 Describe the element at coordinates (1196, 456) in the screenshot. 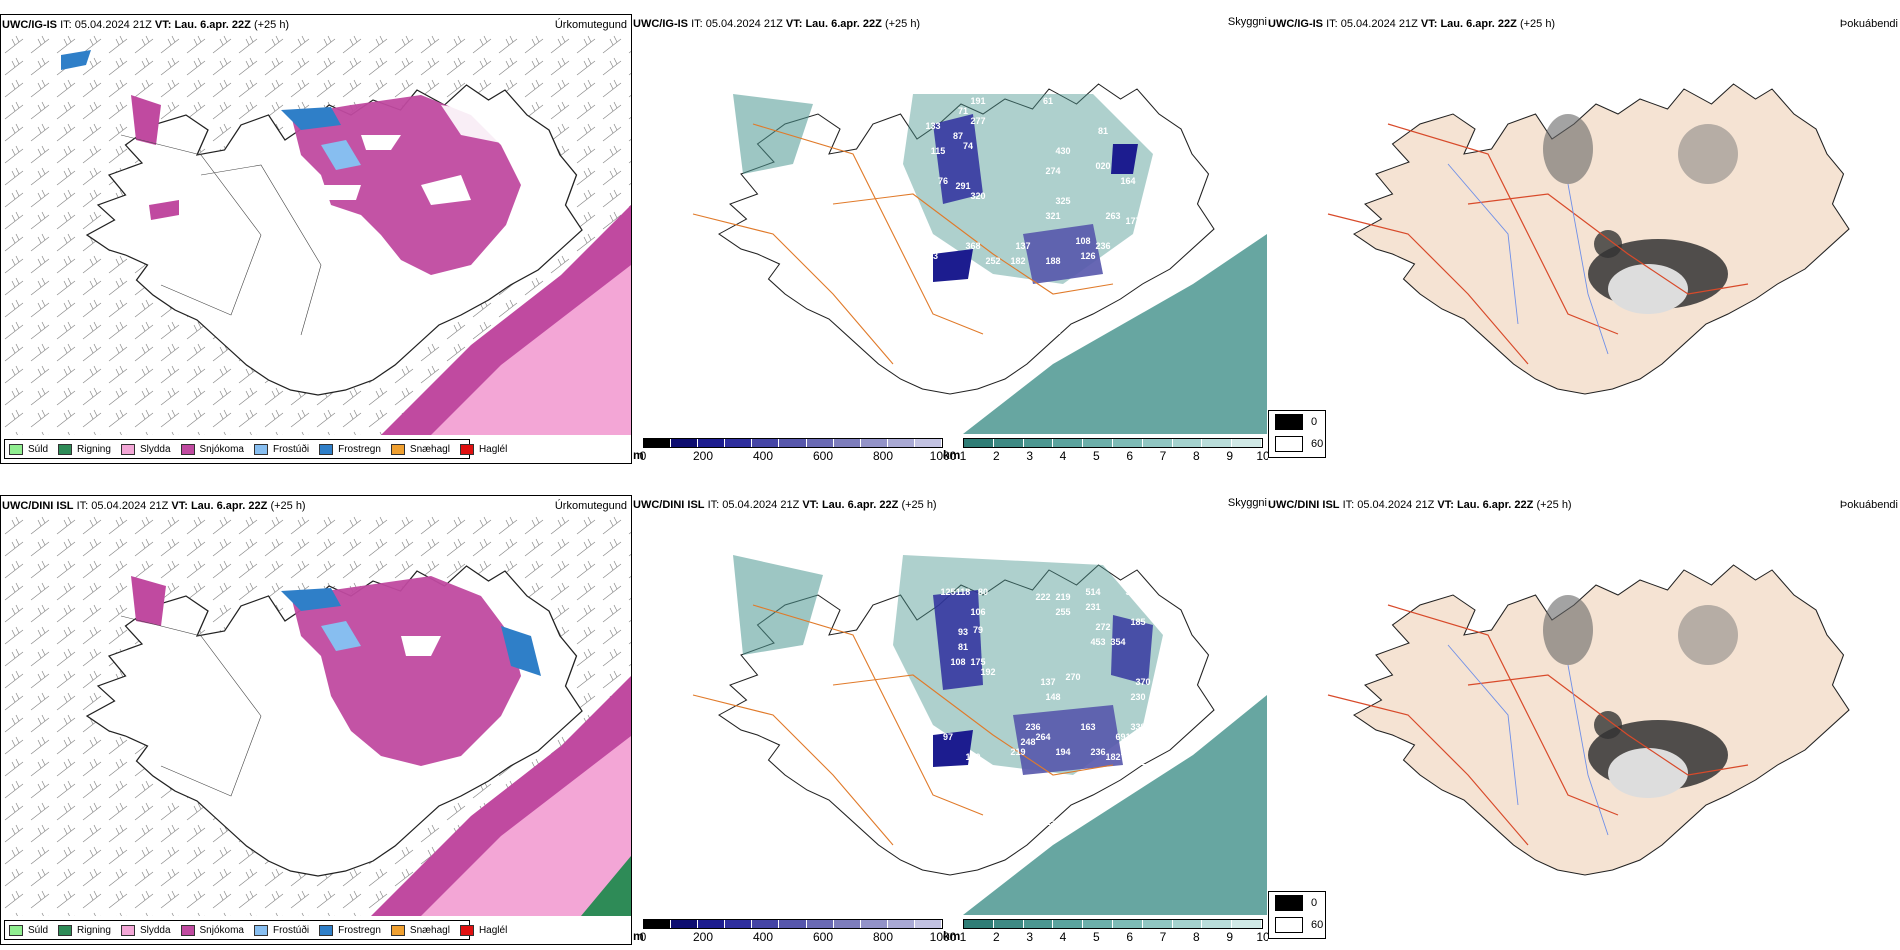

I see `visibility-colorbar-tick-label: 8` at that location.